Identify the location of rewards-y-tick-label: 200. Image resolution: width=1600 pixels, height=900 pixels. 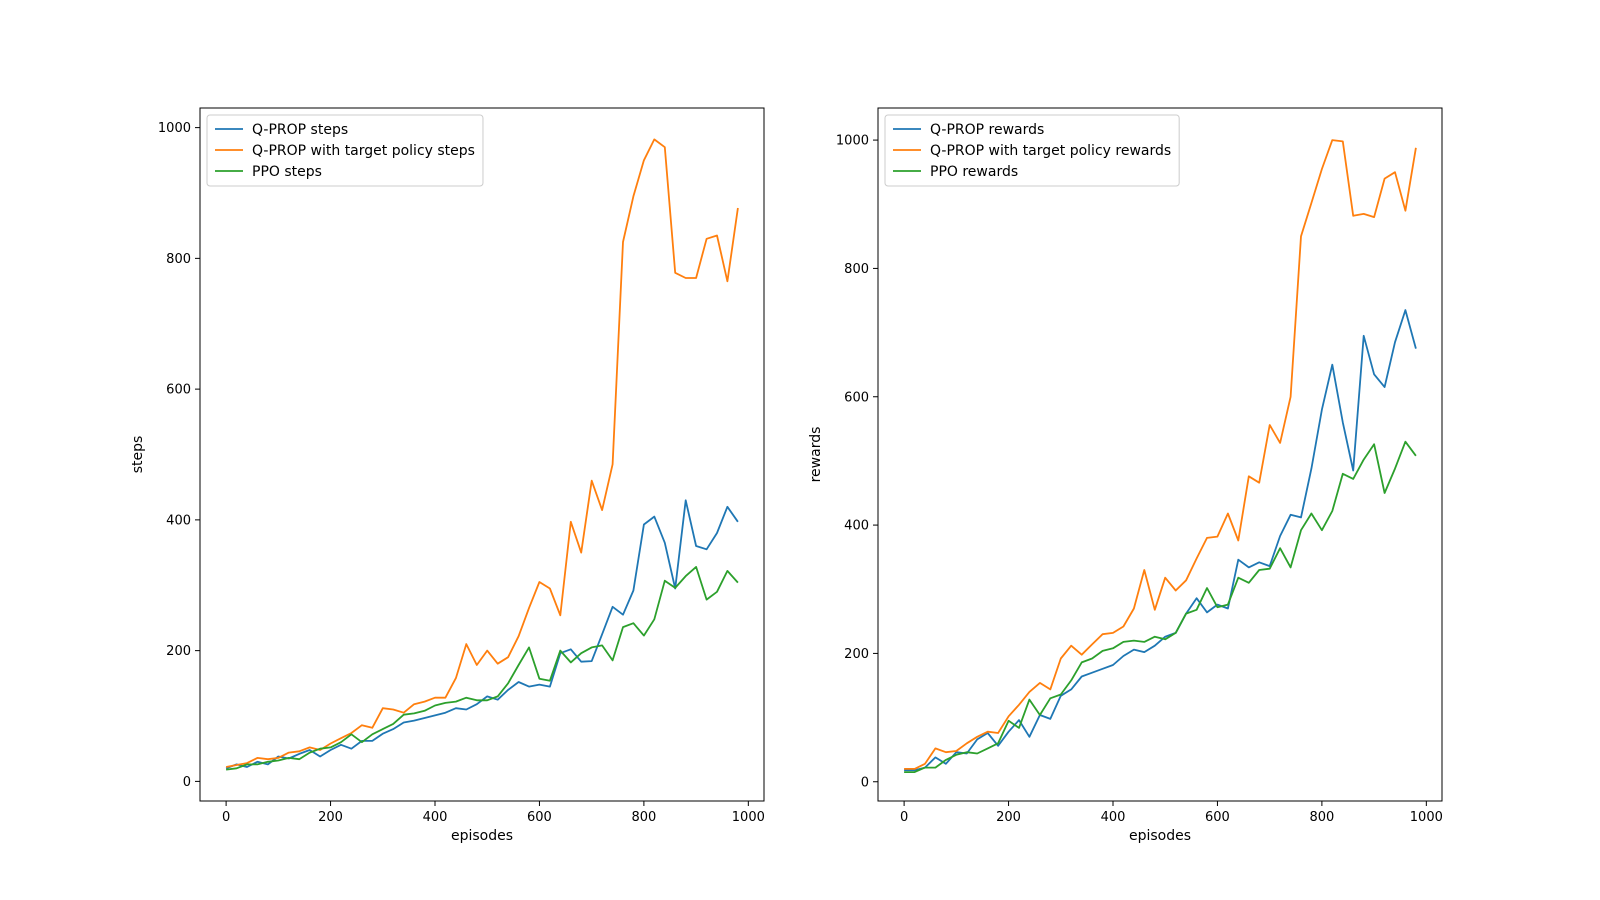
(856, 654).